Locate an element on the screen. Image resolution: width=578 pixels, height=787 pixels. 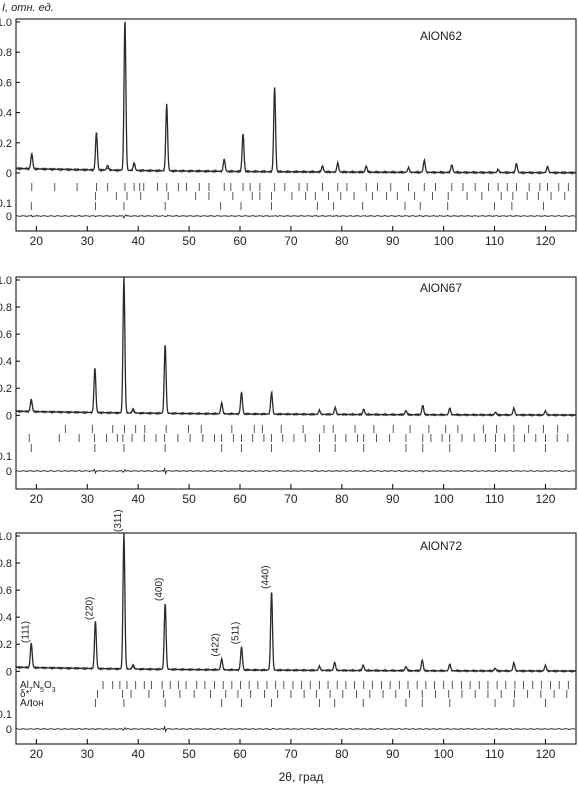
diff-tick-label: 0 is located at coordinates (9, 217).